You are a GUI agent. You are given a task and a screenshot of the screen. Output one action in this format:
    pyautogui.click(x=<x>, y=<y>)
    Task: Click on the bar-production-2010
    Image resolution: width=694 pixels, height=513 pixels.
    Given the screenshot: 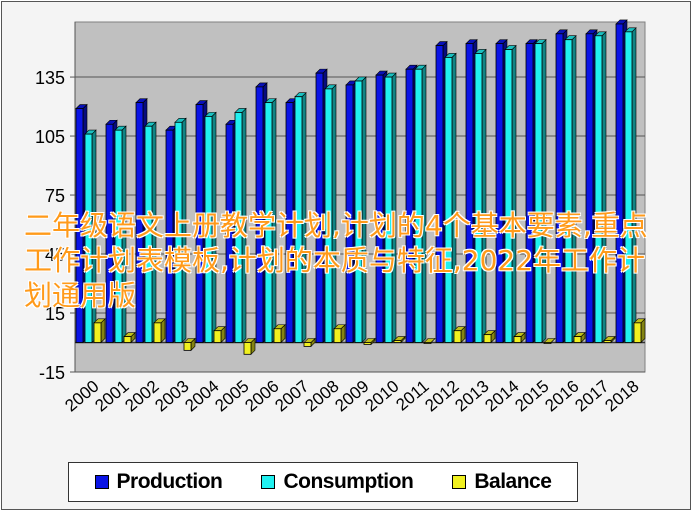 What is the action you would take?
    pyautogui.click(x=379, y=208)
    